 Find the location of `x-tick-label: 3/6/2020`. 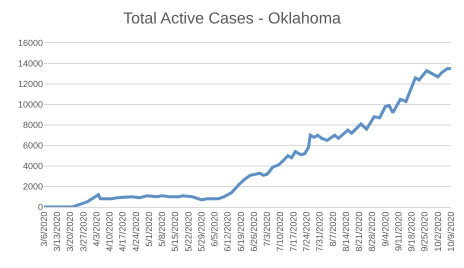

x-tick-label: 3/6/2020 is located at coordinates (43, 229).